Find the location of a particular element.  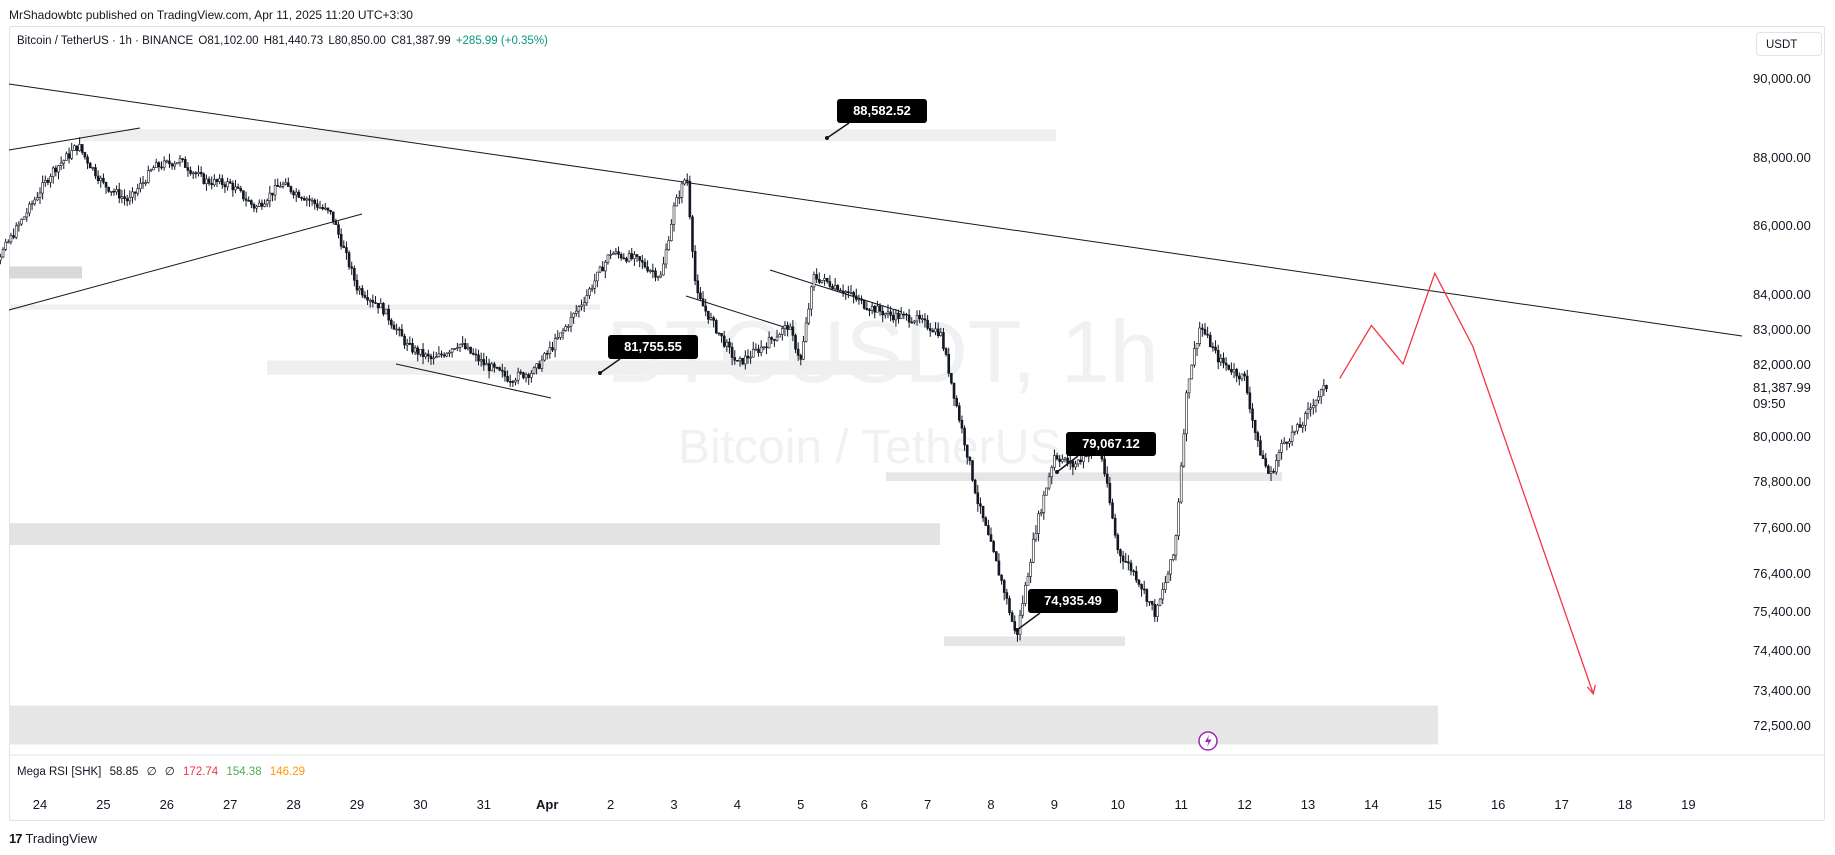

time-tick: 2 is located at coordinates (610, 804).